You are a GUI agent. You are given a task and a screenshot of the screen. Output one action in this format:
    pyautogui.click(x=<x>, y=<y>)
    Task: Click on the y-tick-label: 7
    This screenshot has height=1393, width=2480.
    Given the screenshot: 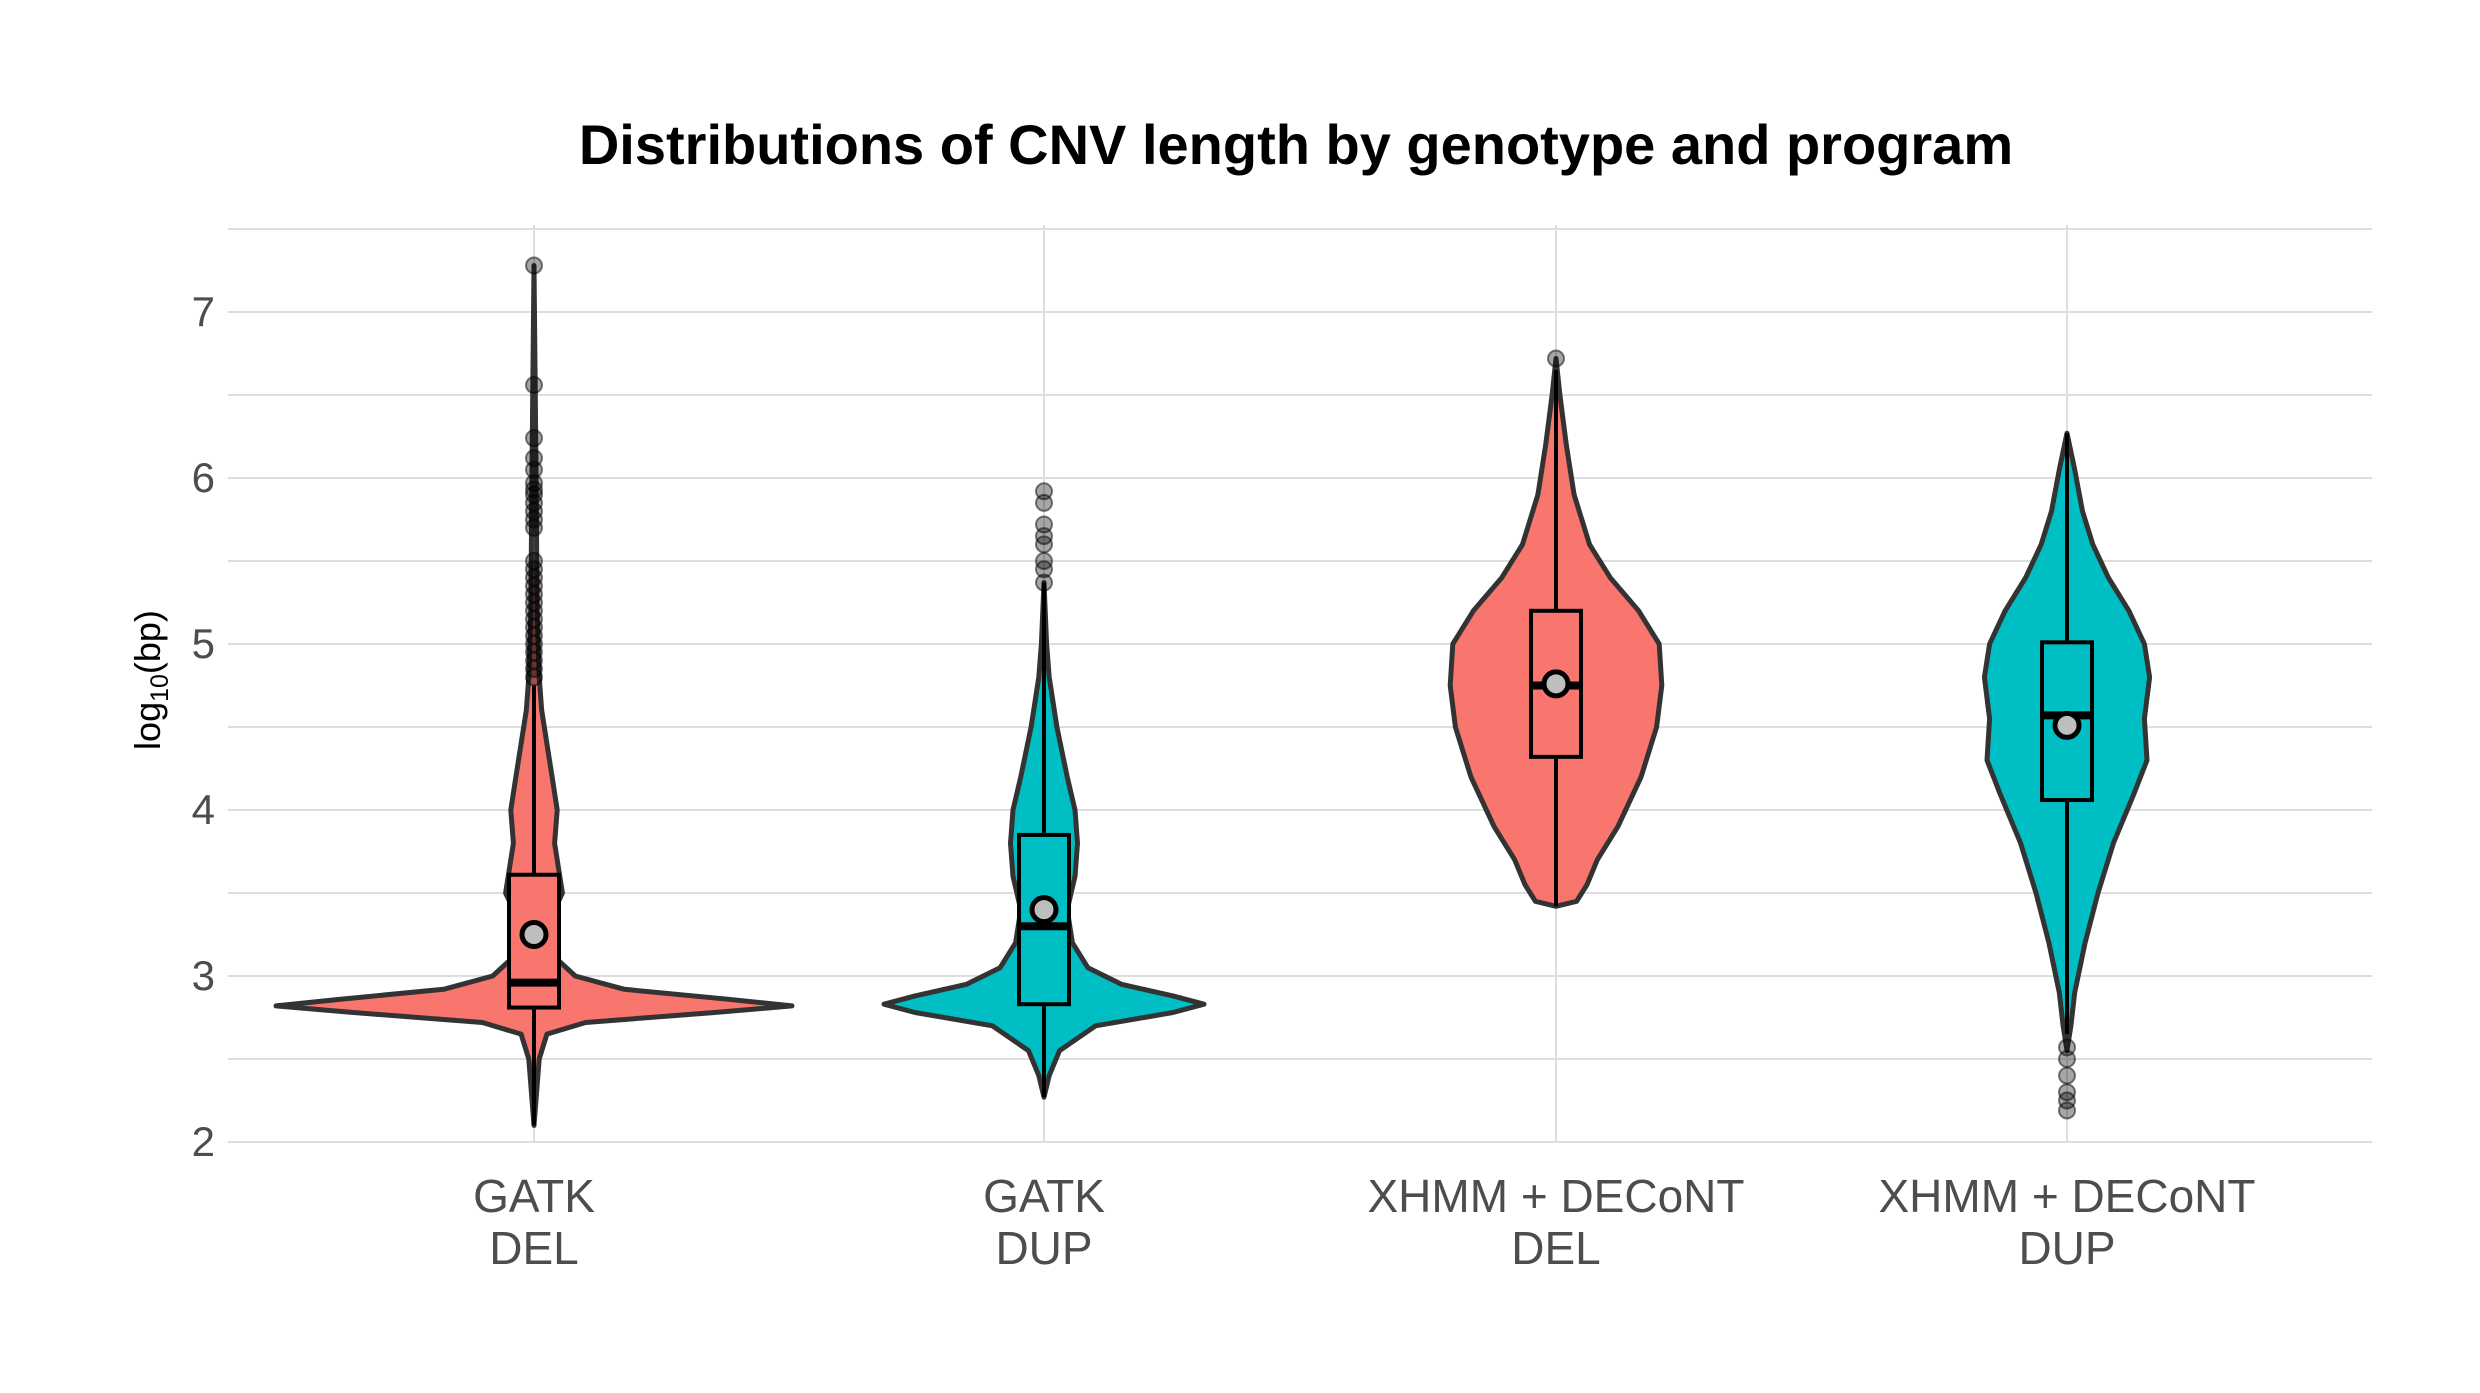 What is the action you would take?
    pyautogui.click(x=203, y=311)
    